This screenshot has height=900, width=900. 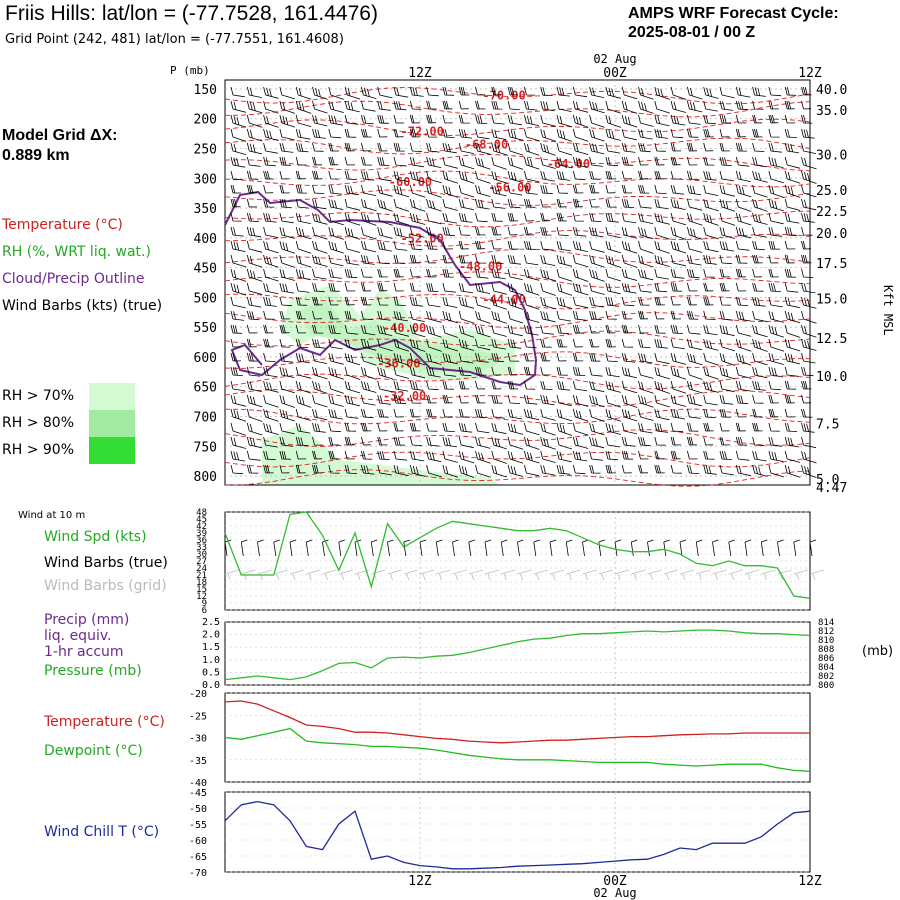 What do you see at coordinates (420, 881) in the screenshot?
I see `time-tick-bottom: 12Z` at bounding box center [420, 881].